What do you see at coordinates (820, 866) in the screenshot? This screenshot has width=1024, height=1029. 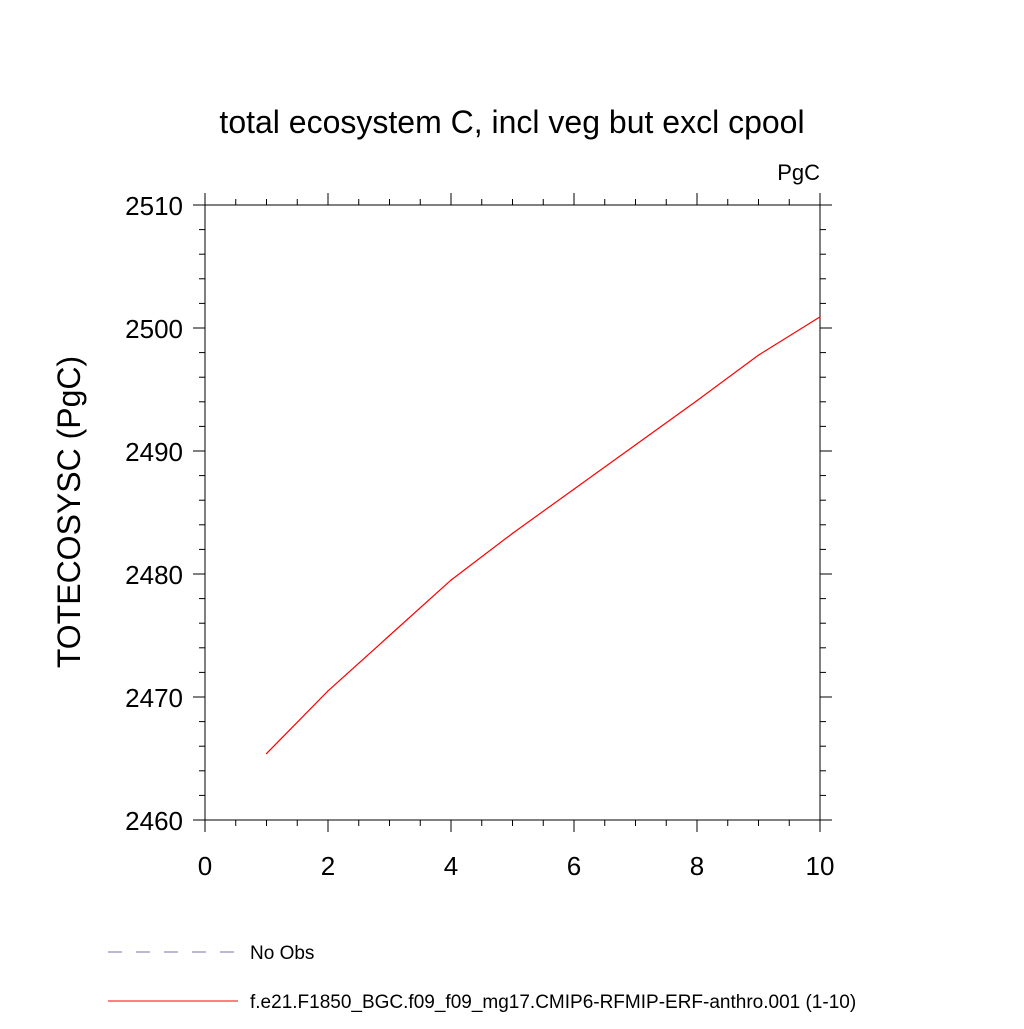 I see `x-tick-label: 10` at bounding box center [820, 866].